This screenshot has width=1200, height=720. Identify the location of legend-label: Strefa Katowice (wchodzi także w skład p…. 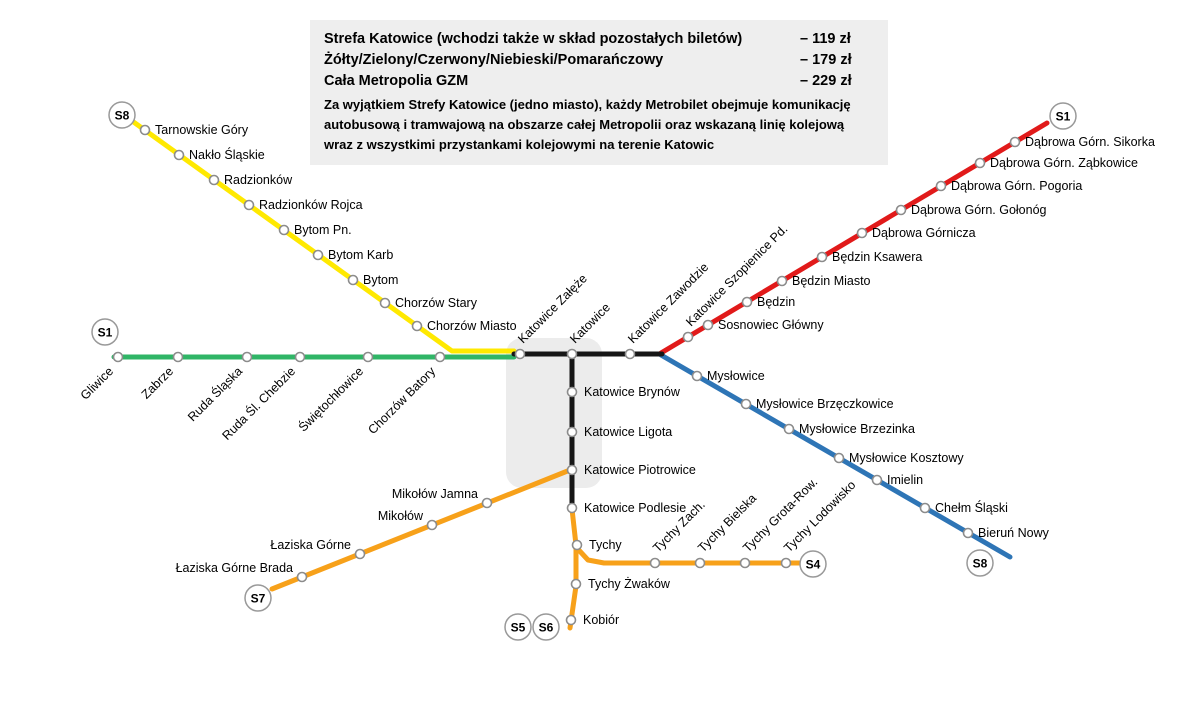
(533, 39).